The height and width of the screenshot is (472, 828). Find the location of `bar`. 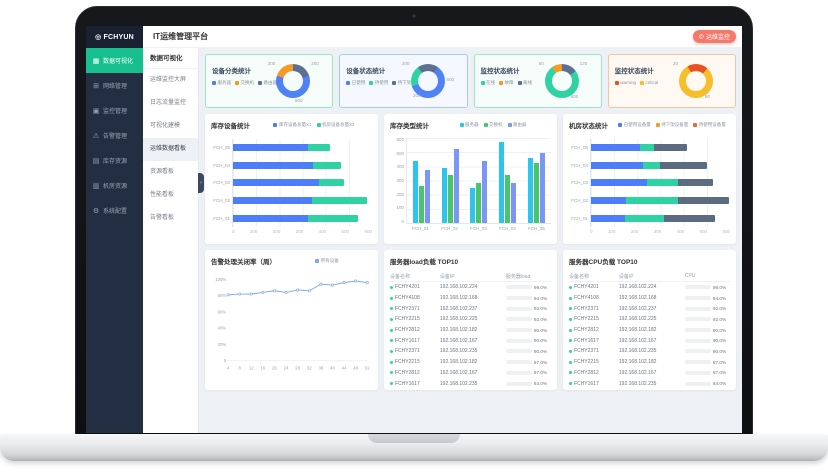

bar is located at coordinates (444, 195).